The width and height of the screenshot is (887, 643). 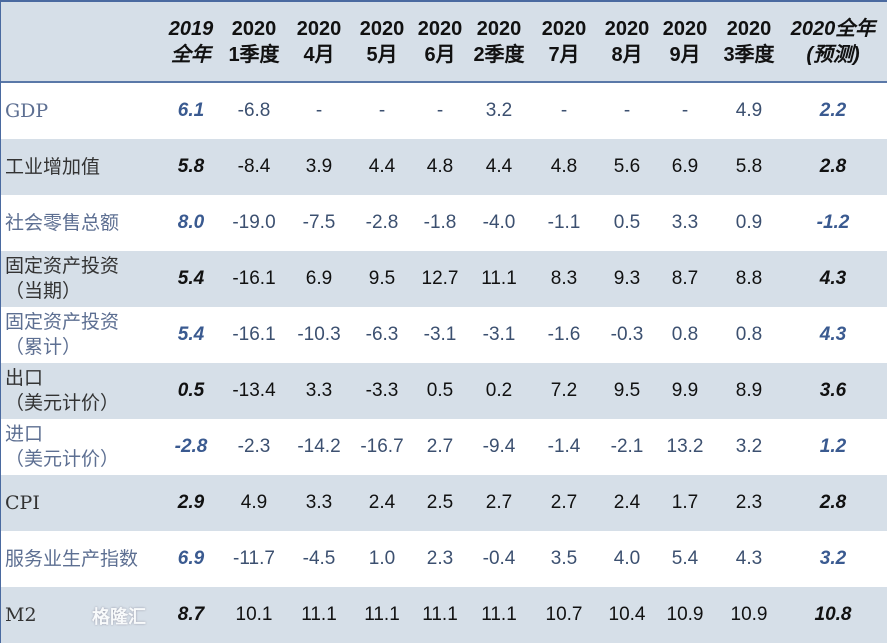 What do you see at coordinates (22, 502) in the screenshot?
I see `row-label-line: CPI` at bounding box center [22, 502].